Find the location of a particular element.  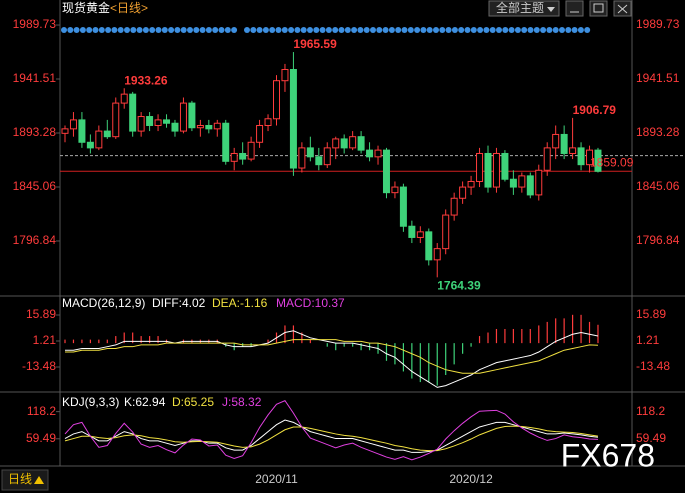

y-tick-label: 59.49 is located at coordinates (41, 438).